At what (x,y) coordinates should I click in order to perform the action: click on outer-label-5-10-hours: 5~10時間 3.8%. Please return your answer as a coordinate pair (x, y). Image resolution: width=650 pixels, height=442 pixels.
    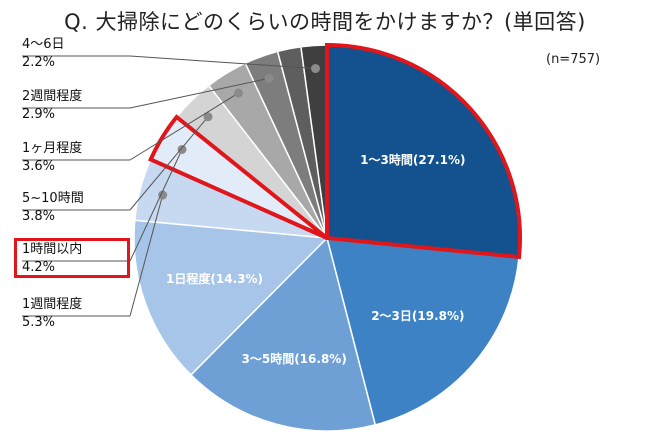
    Looking at the image, I should click on (53, 207).